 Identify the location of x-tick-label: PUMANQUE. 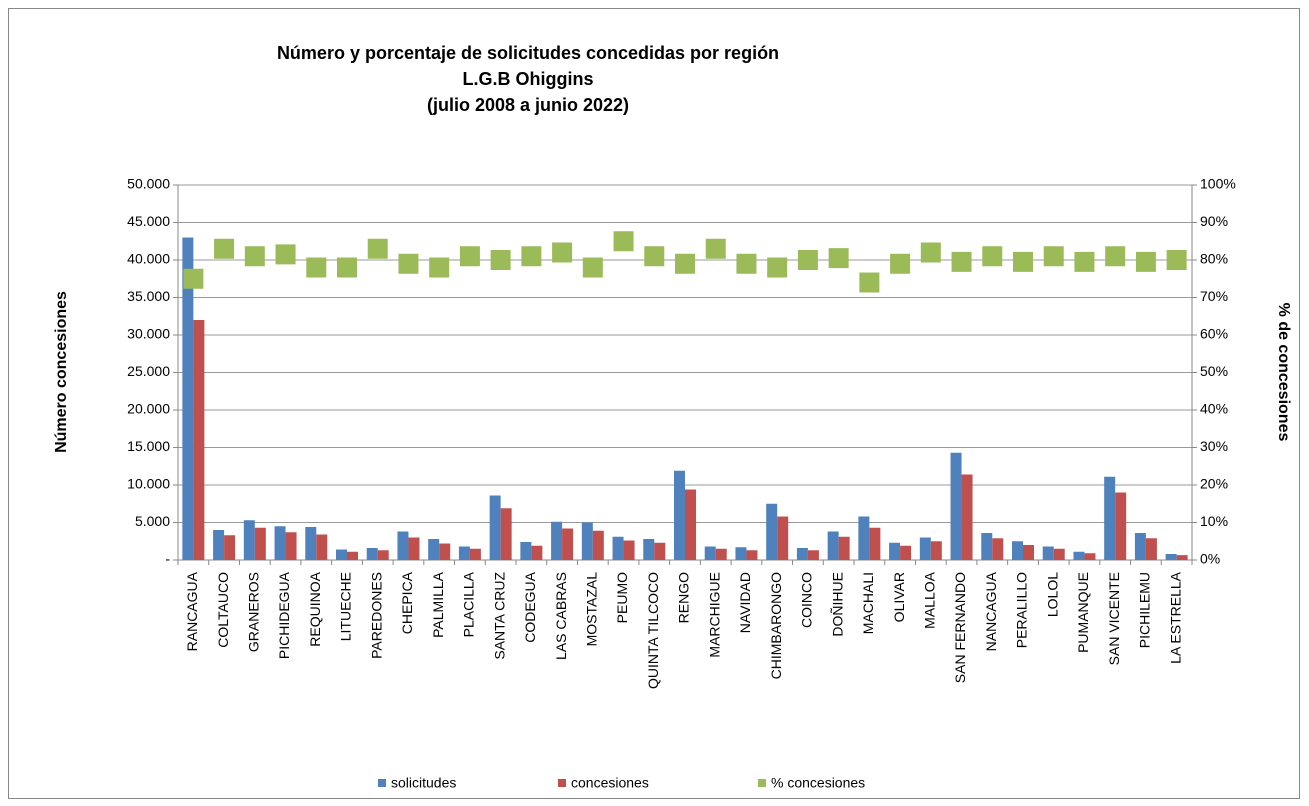
(1083, 612).